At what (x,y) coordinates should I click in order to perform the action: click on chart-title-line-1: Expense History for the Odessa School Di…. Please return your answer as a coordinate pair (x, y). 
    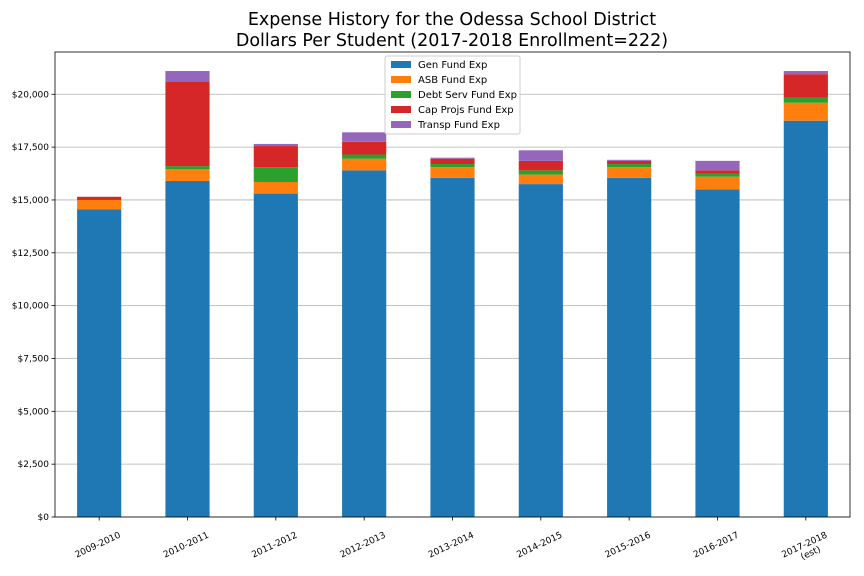
    Looking at the image, I should click on (452, 20).